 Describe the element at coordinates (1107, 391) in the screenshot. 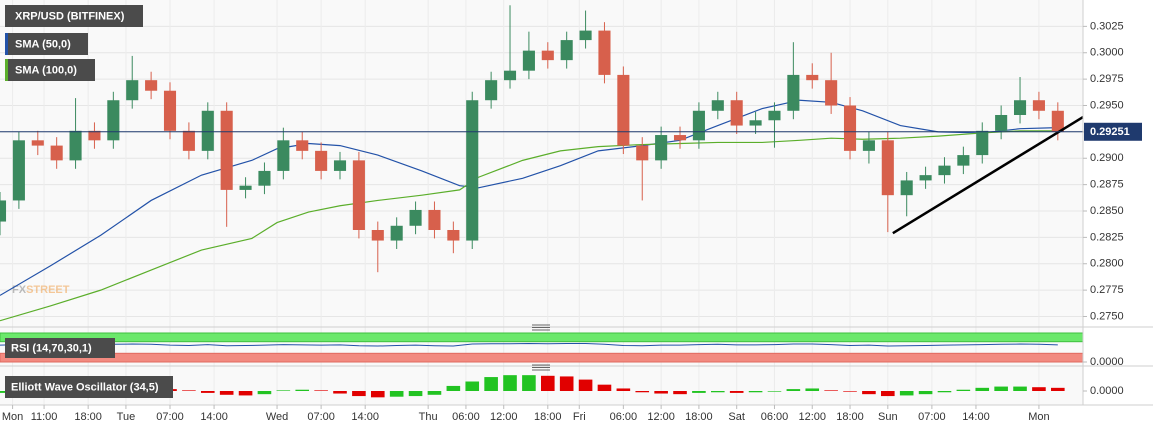

I see `y-tick-label: 0.0000` at that location.